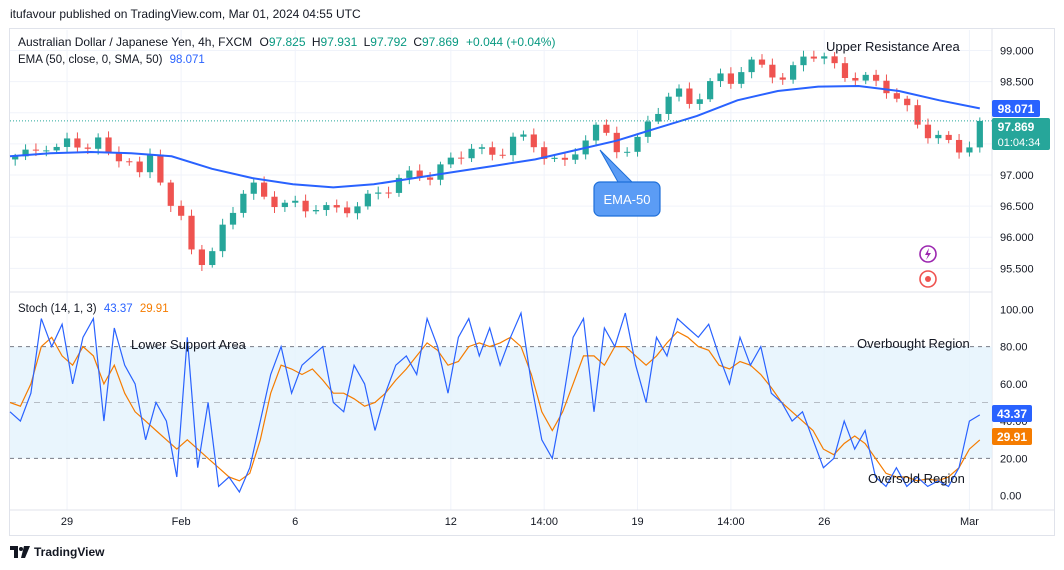  Describe the element at coordinates (1016, 108) in the screenshot. I see `ema-price-badge: 98.071` at that location.